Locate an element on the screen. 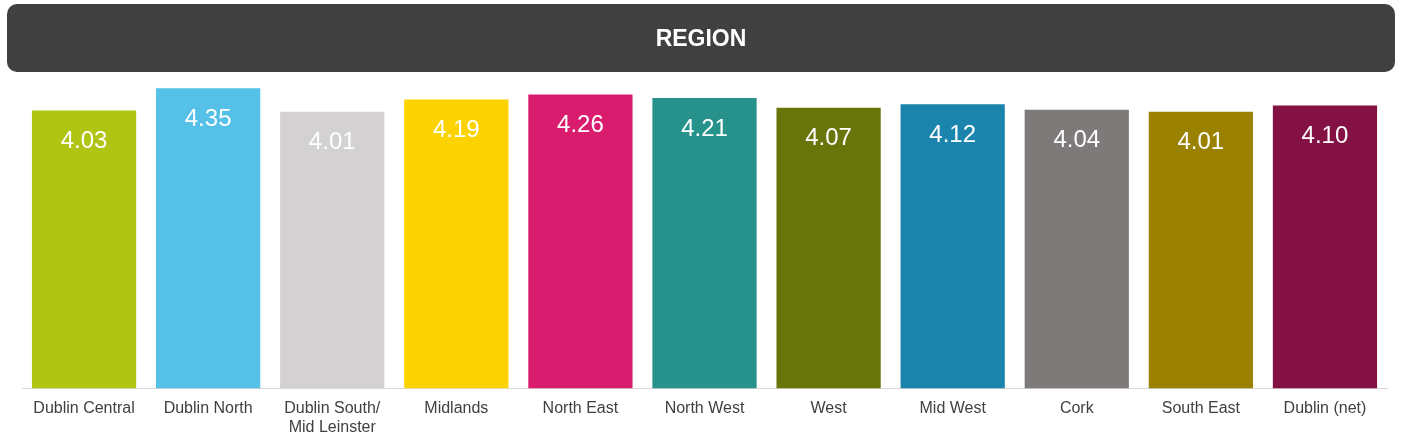 The image size is (1413, 447). data-label: 4.26 is located at coordinates (580, 124).